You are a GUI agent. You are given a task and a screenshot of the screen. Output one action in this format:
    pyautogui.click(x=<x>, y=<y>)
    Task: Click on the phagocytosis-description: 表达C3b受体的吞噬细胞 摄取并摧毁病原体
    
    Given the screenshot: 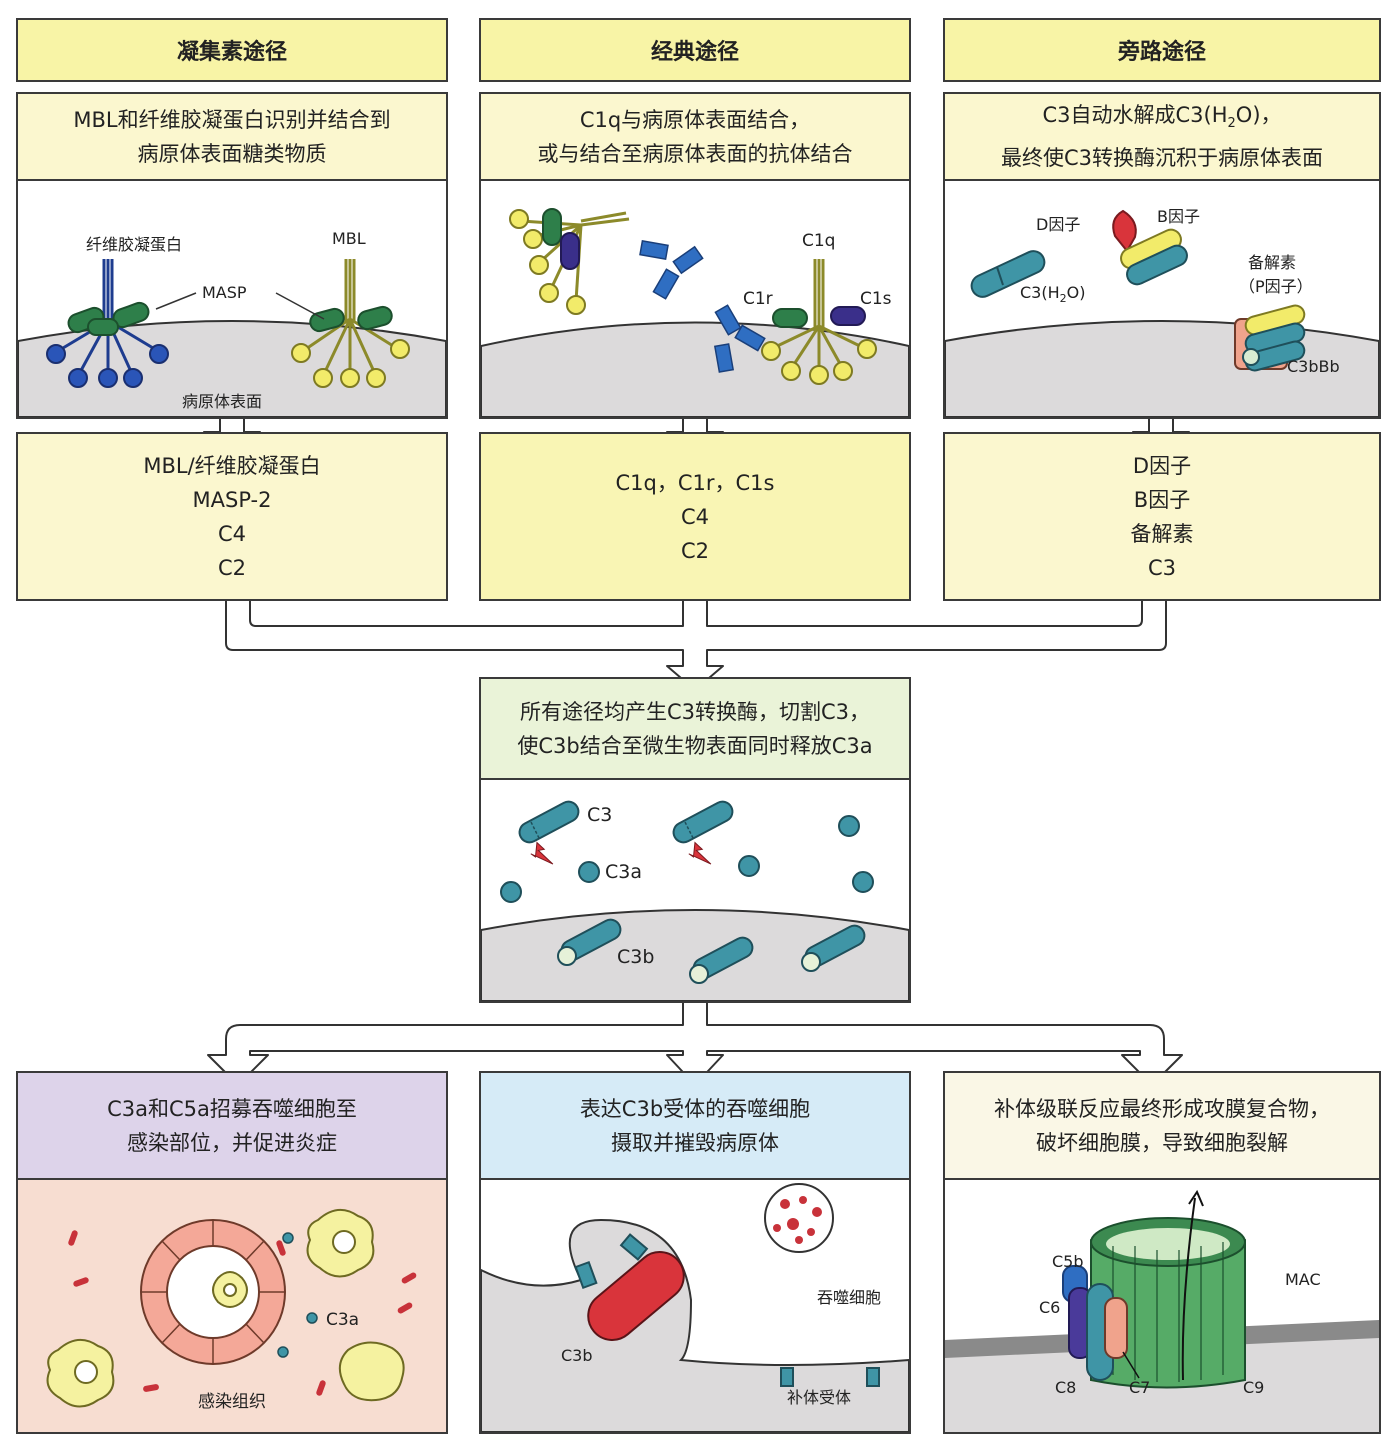 What is the action you would take?
    pyautogui.click(x=695, y=1125)
    